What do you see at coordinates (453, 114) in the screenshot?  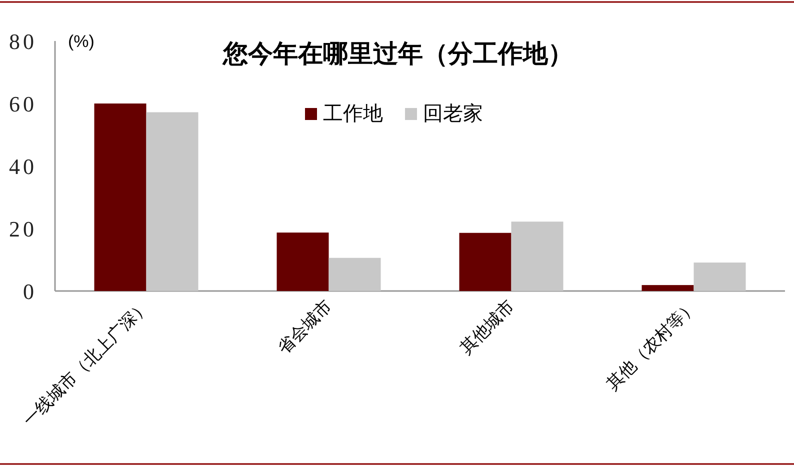 I see `legend-label: 回老家` at bounding box center [453, 114].